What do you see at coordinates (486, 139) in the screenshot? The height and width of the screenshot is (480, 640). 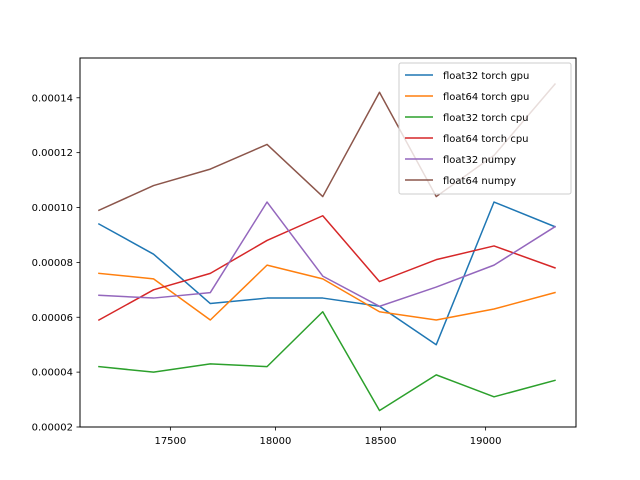 I see `legend-label: float64 torch cpu` at bounding box center [486, 139].